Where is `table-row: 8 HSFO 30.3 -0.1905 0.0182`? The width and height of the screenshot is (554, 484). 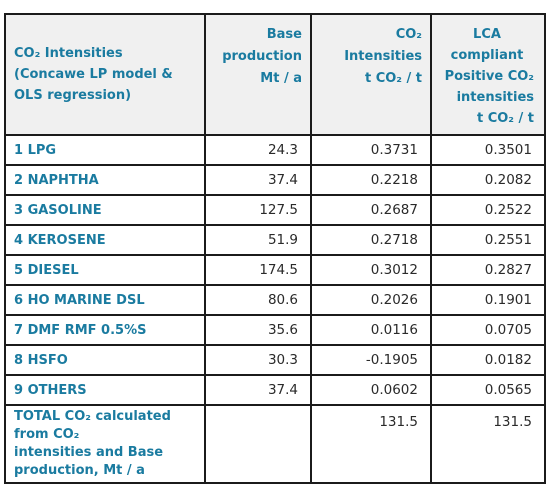
table-row: 8 HSFO 30.3 -0.1905 0.0182 is located at coordinates (275, 360).